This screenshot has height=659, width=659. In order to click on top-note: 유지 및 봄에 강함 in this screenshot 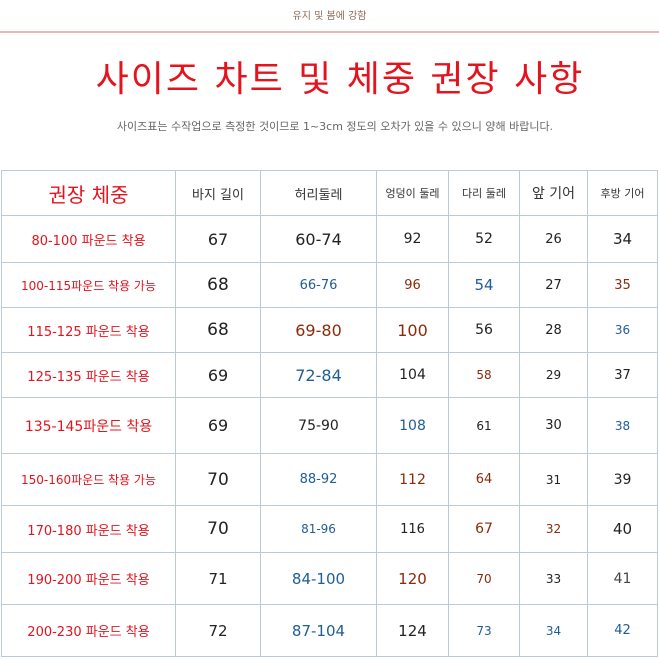, I will do `click(329, 16)`.